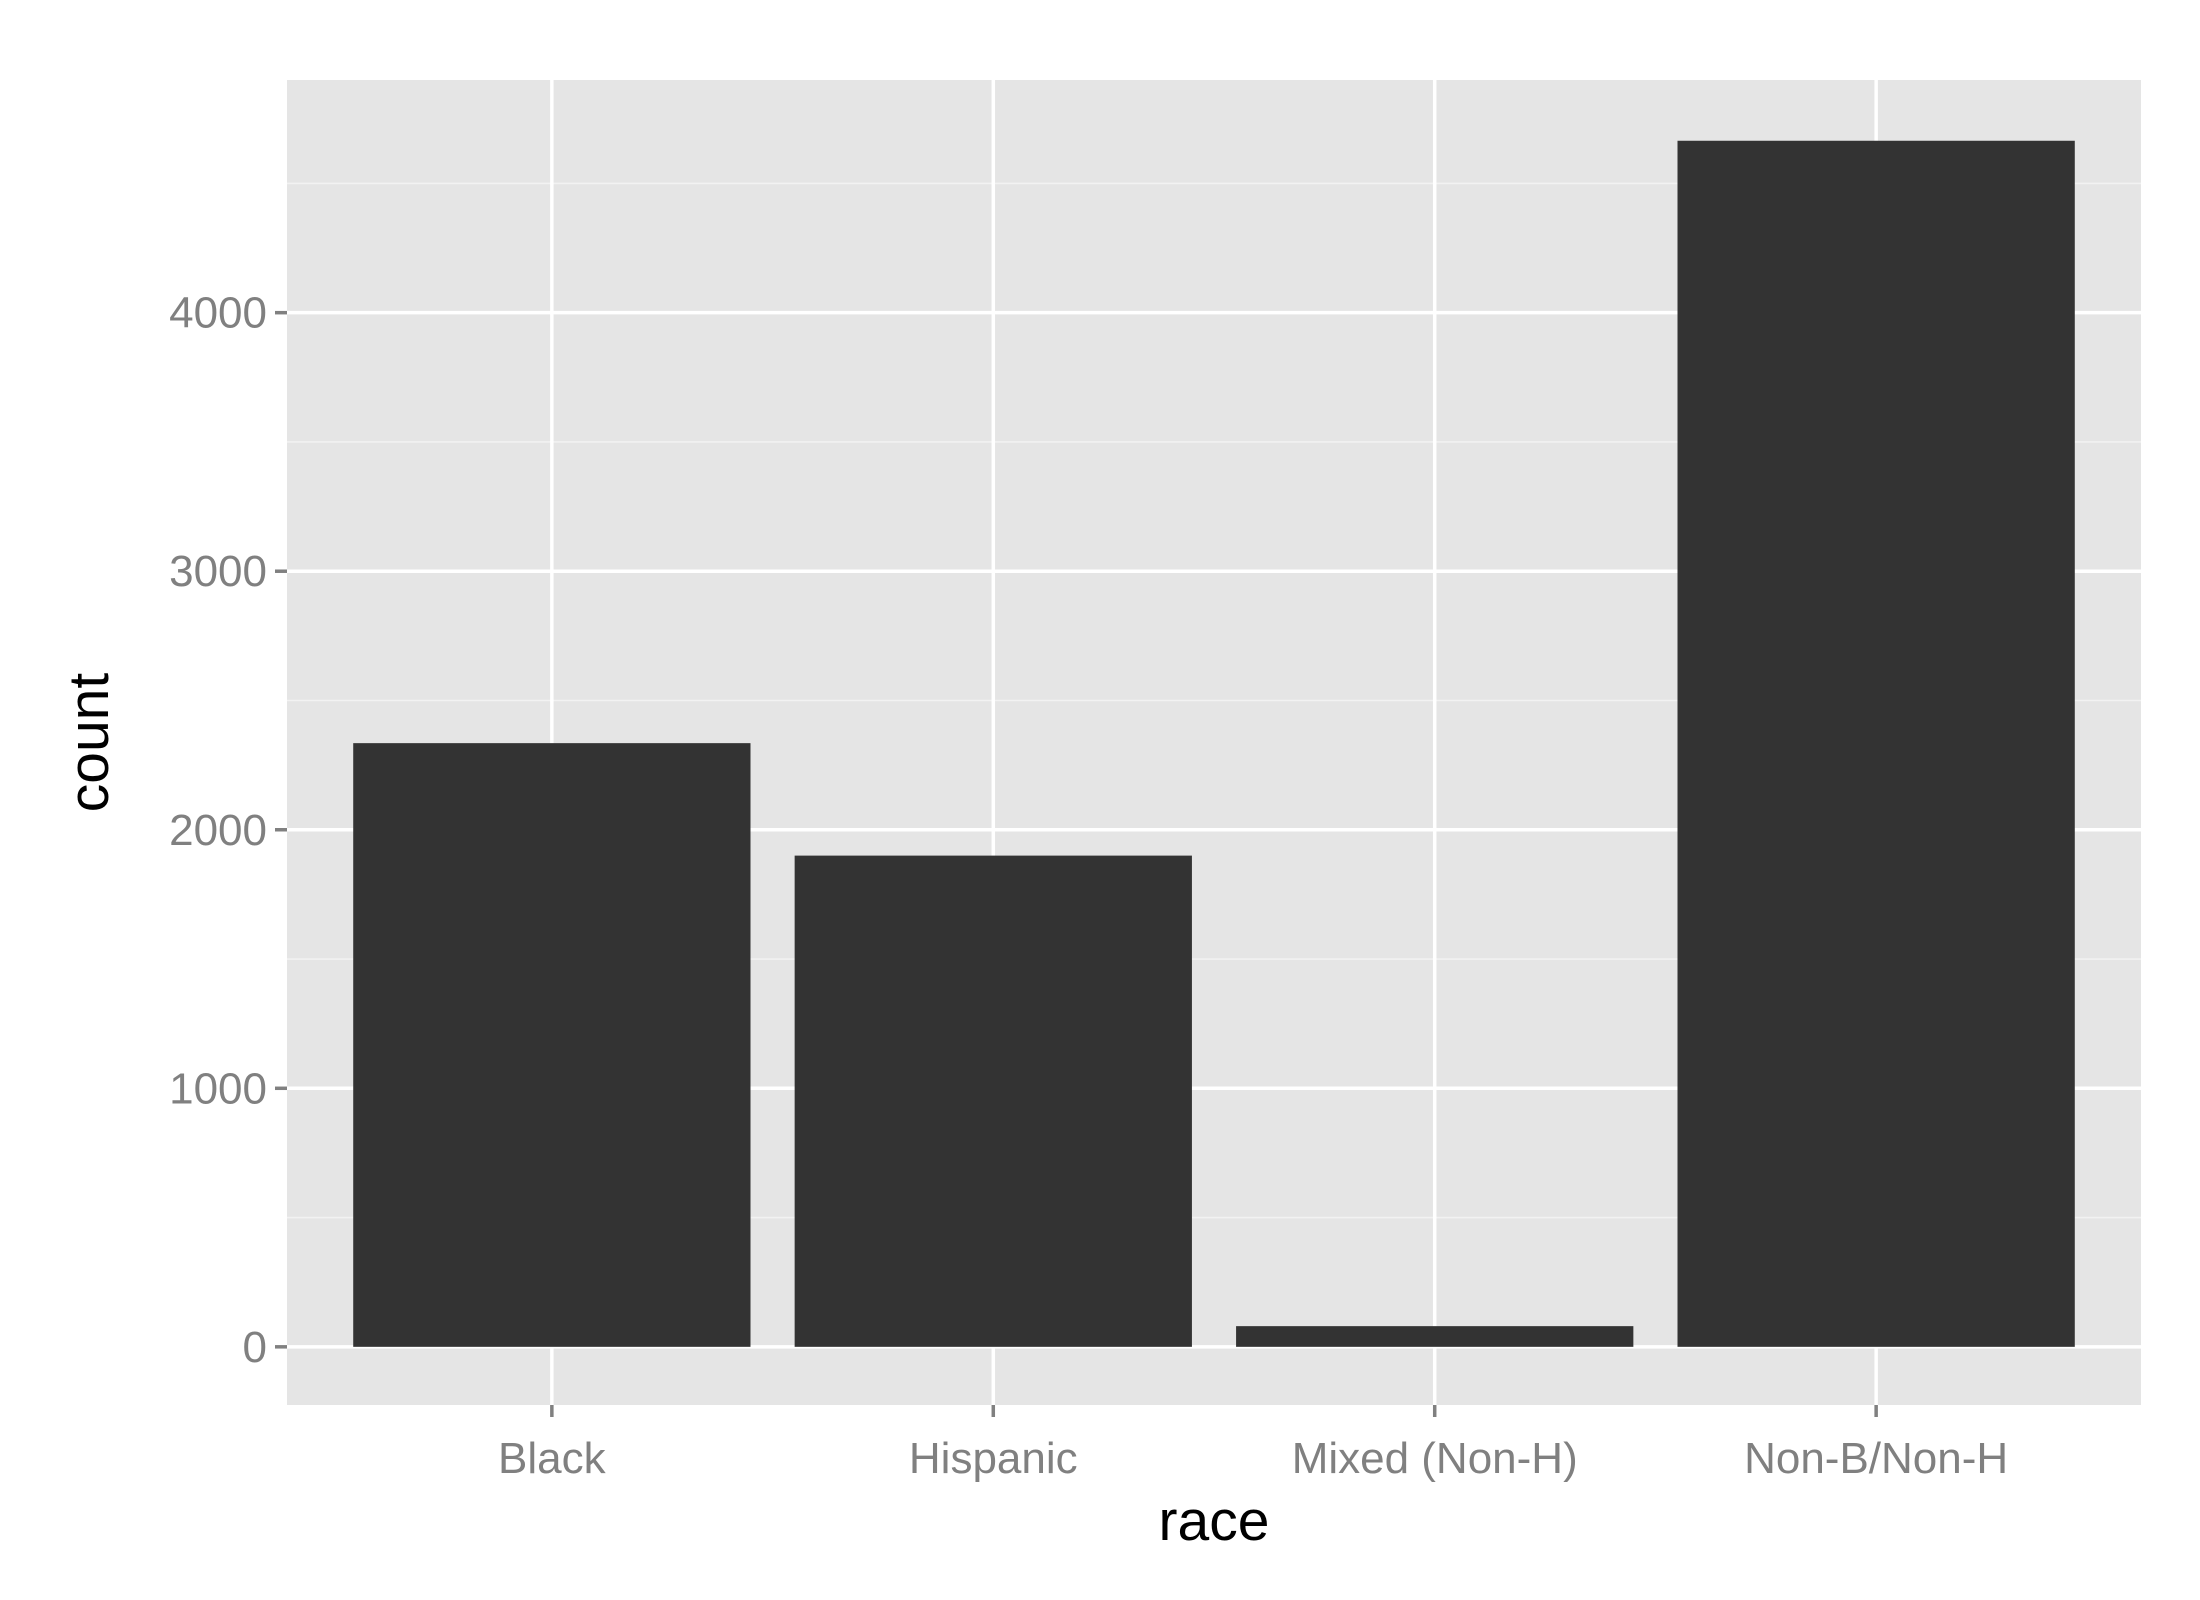 The height and width of the screenshot is (1600, 2200). What do you see at coordinates (1435, 1458) in the screenshot?
I see `x-tick-label: Mixed (Non-H)` at bounding box center [1435, 1458].